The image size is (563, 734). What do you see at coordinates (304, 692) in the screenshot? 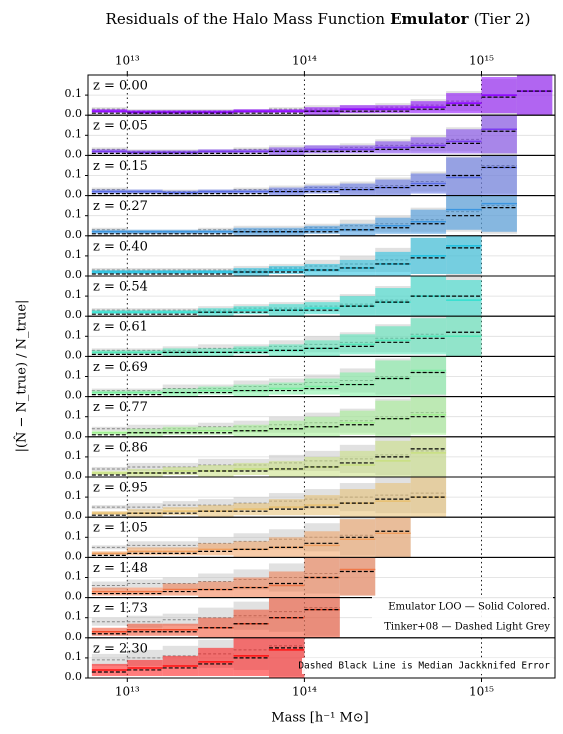
I see `x-tick-label: 10¹⁴` at bounding box center [304, 692].